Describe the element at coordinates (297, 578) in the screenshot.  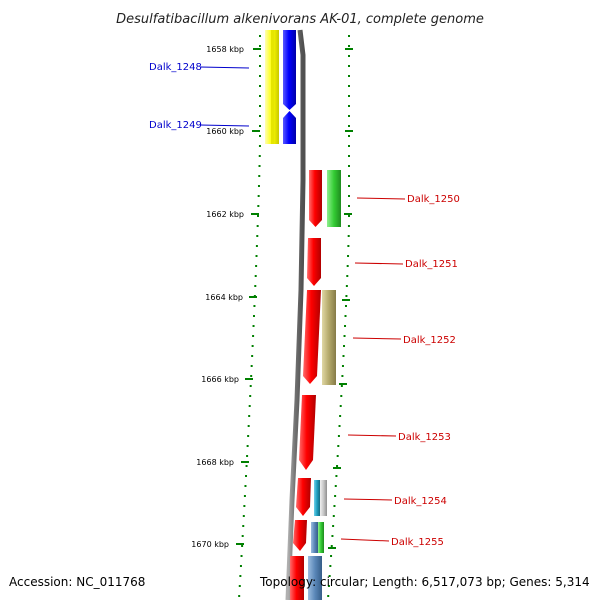
I see `gene-bar-red-partial` at that location.